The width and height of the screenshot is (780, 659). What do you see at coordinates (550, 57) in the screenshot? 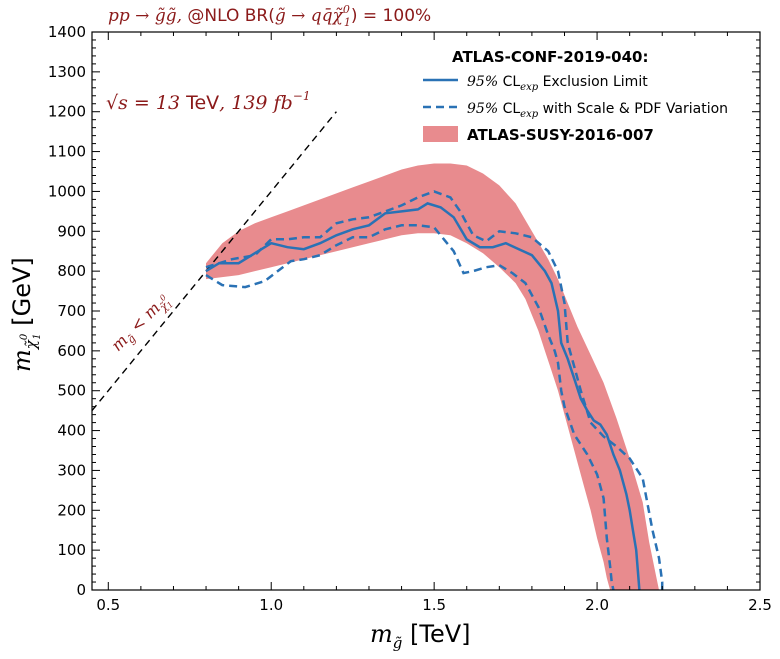
I see `legend-header: ATLAS-CONF-2019-040:` at bounding box center [550, 57].